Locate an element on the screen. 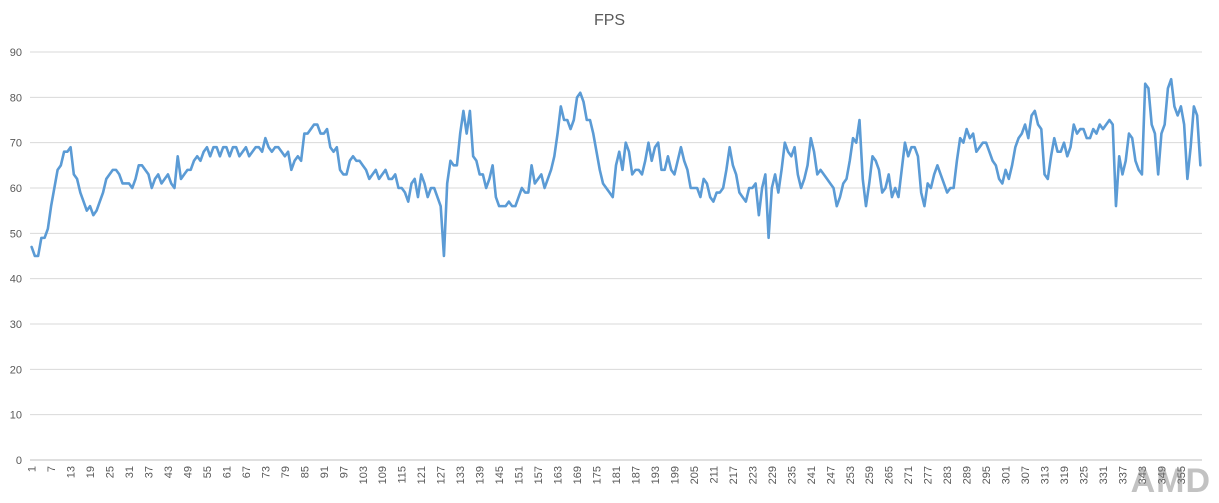  x-tick-label: 181 is located at coordinates (617, 475).